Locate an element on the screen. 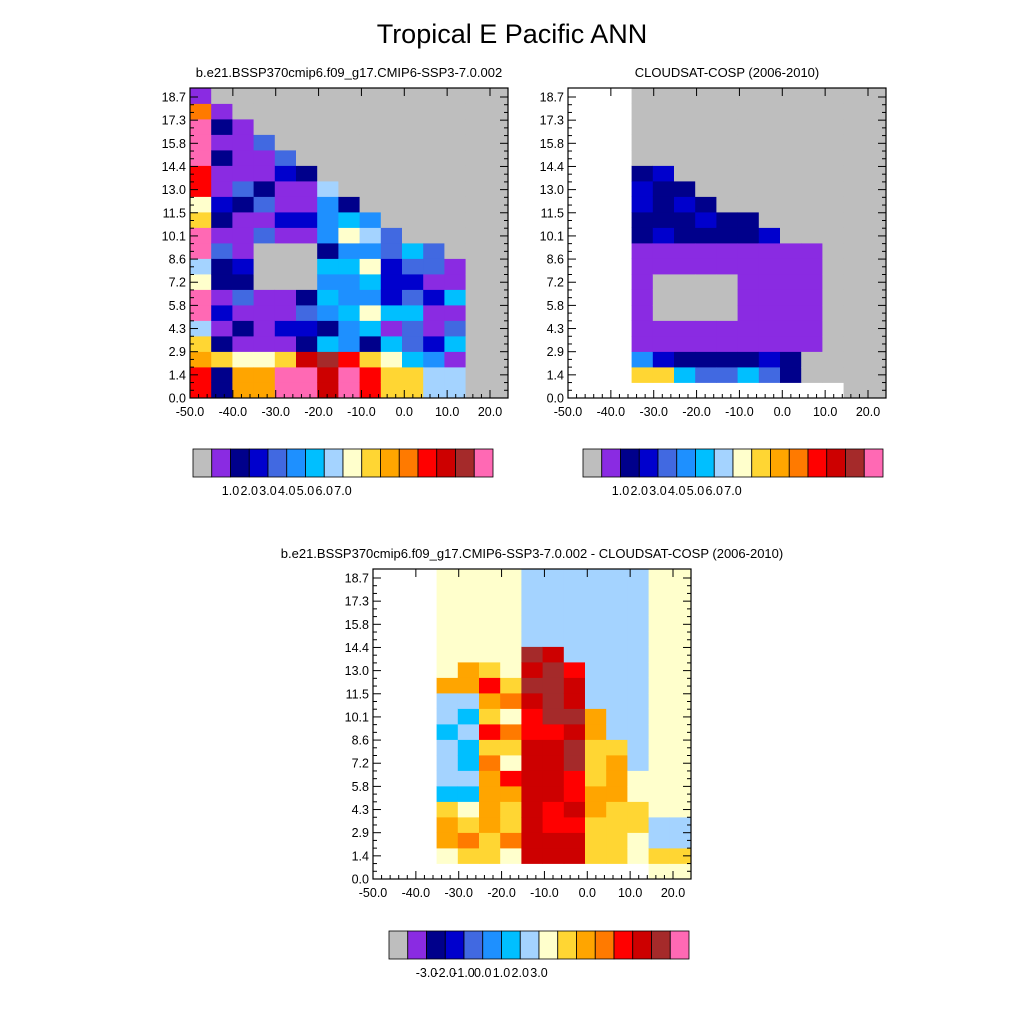 Image resolution: width=1024 pixels, height=1024 pixels. y-tick-label: 2.9 is located at coordinates (177, 352).